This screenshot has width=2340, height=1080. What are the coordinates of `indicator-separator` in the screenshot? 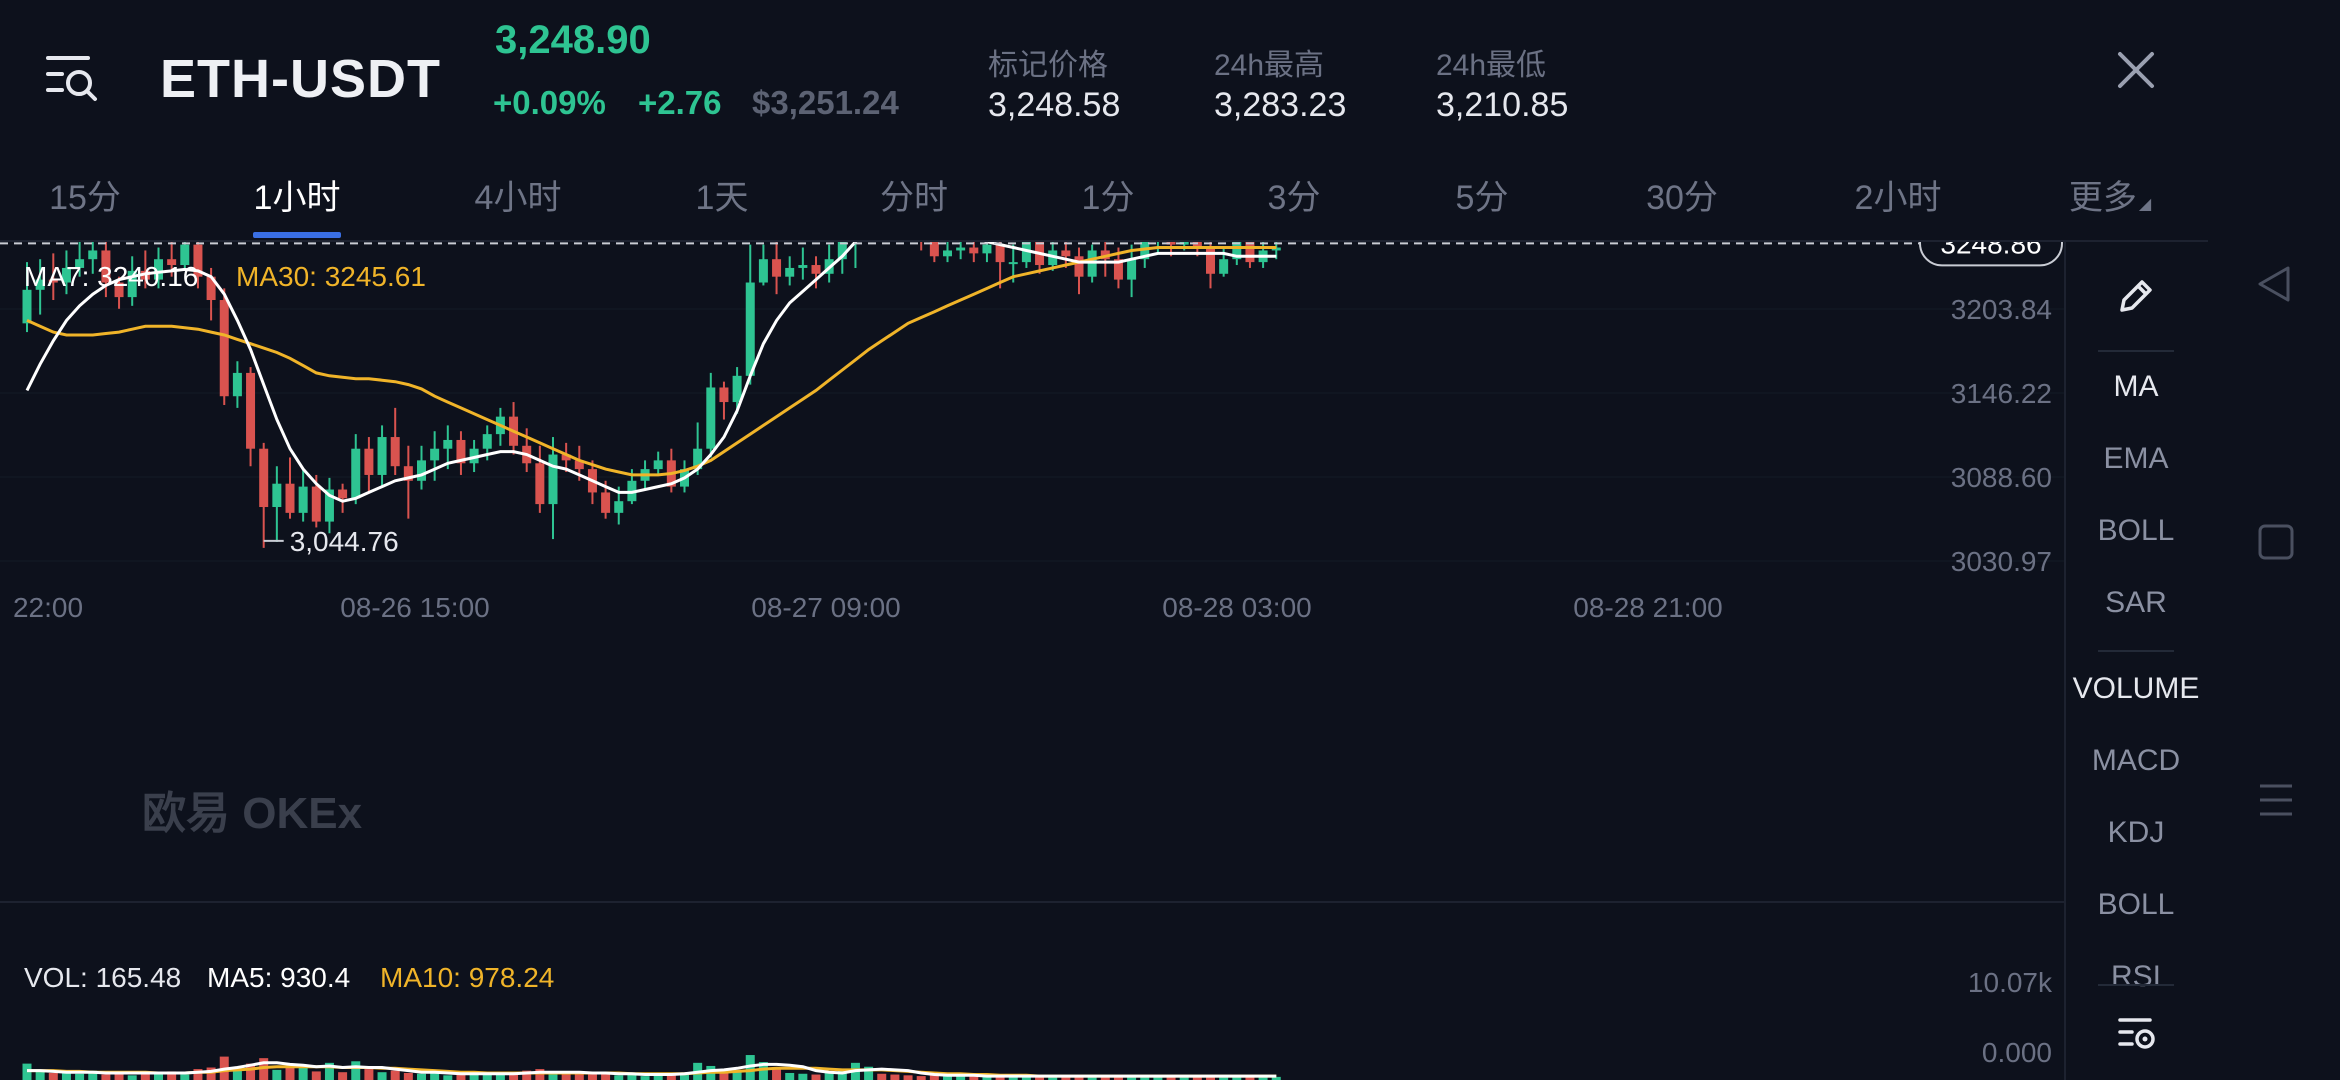 It's located at (2136, 351).